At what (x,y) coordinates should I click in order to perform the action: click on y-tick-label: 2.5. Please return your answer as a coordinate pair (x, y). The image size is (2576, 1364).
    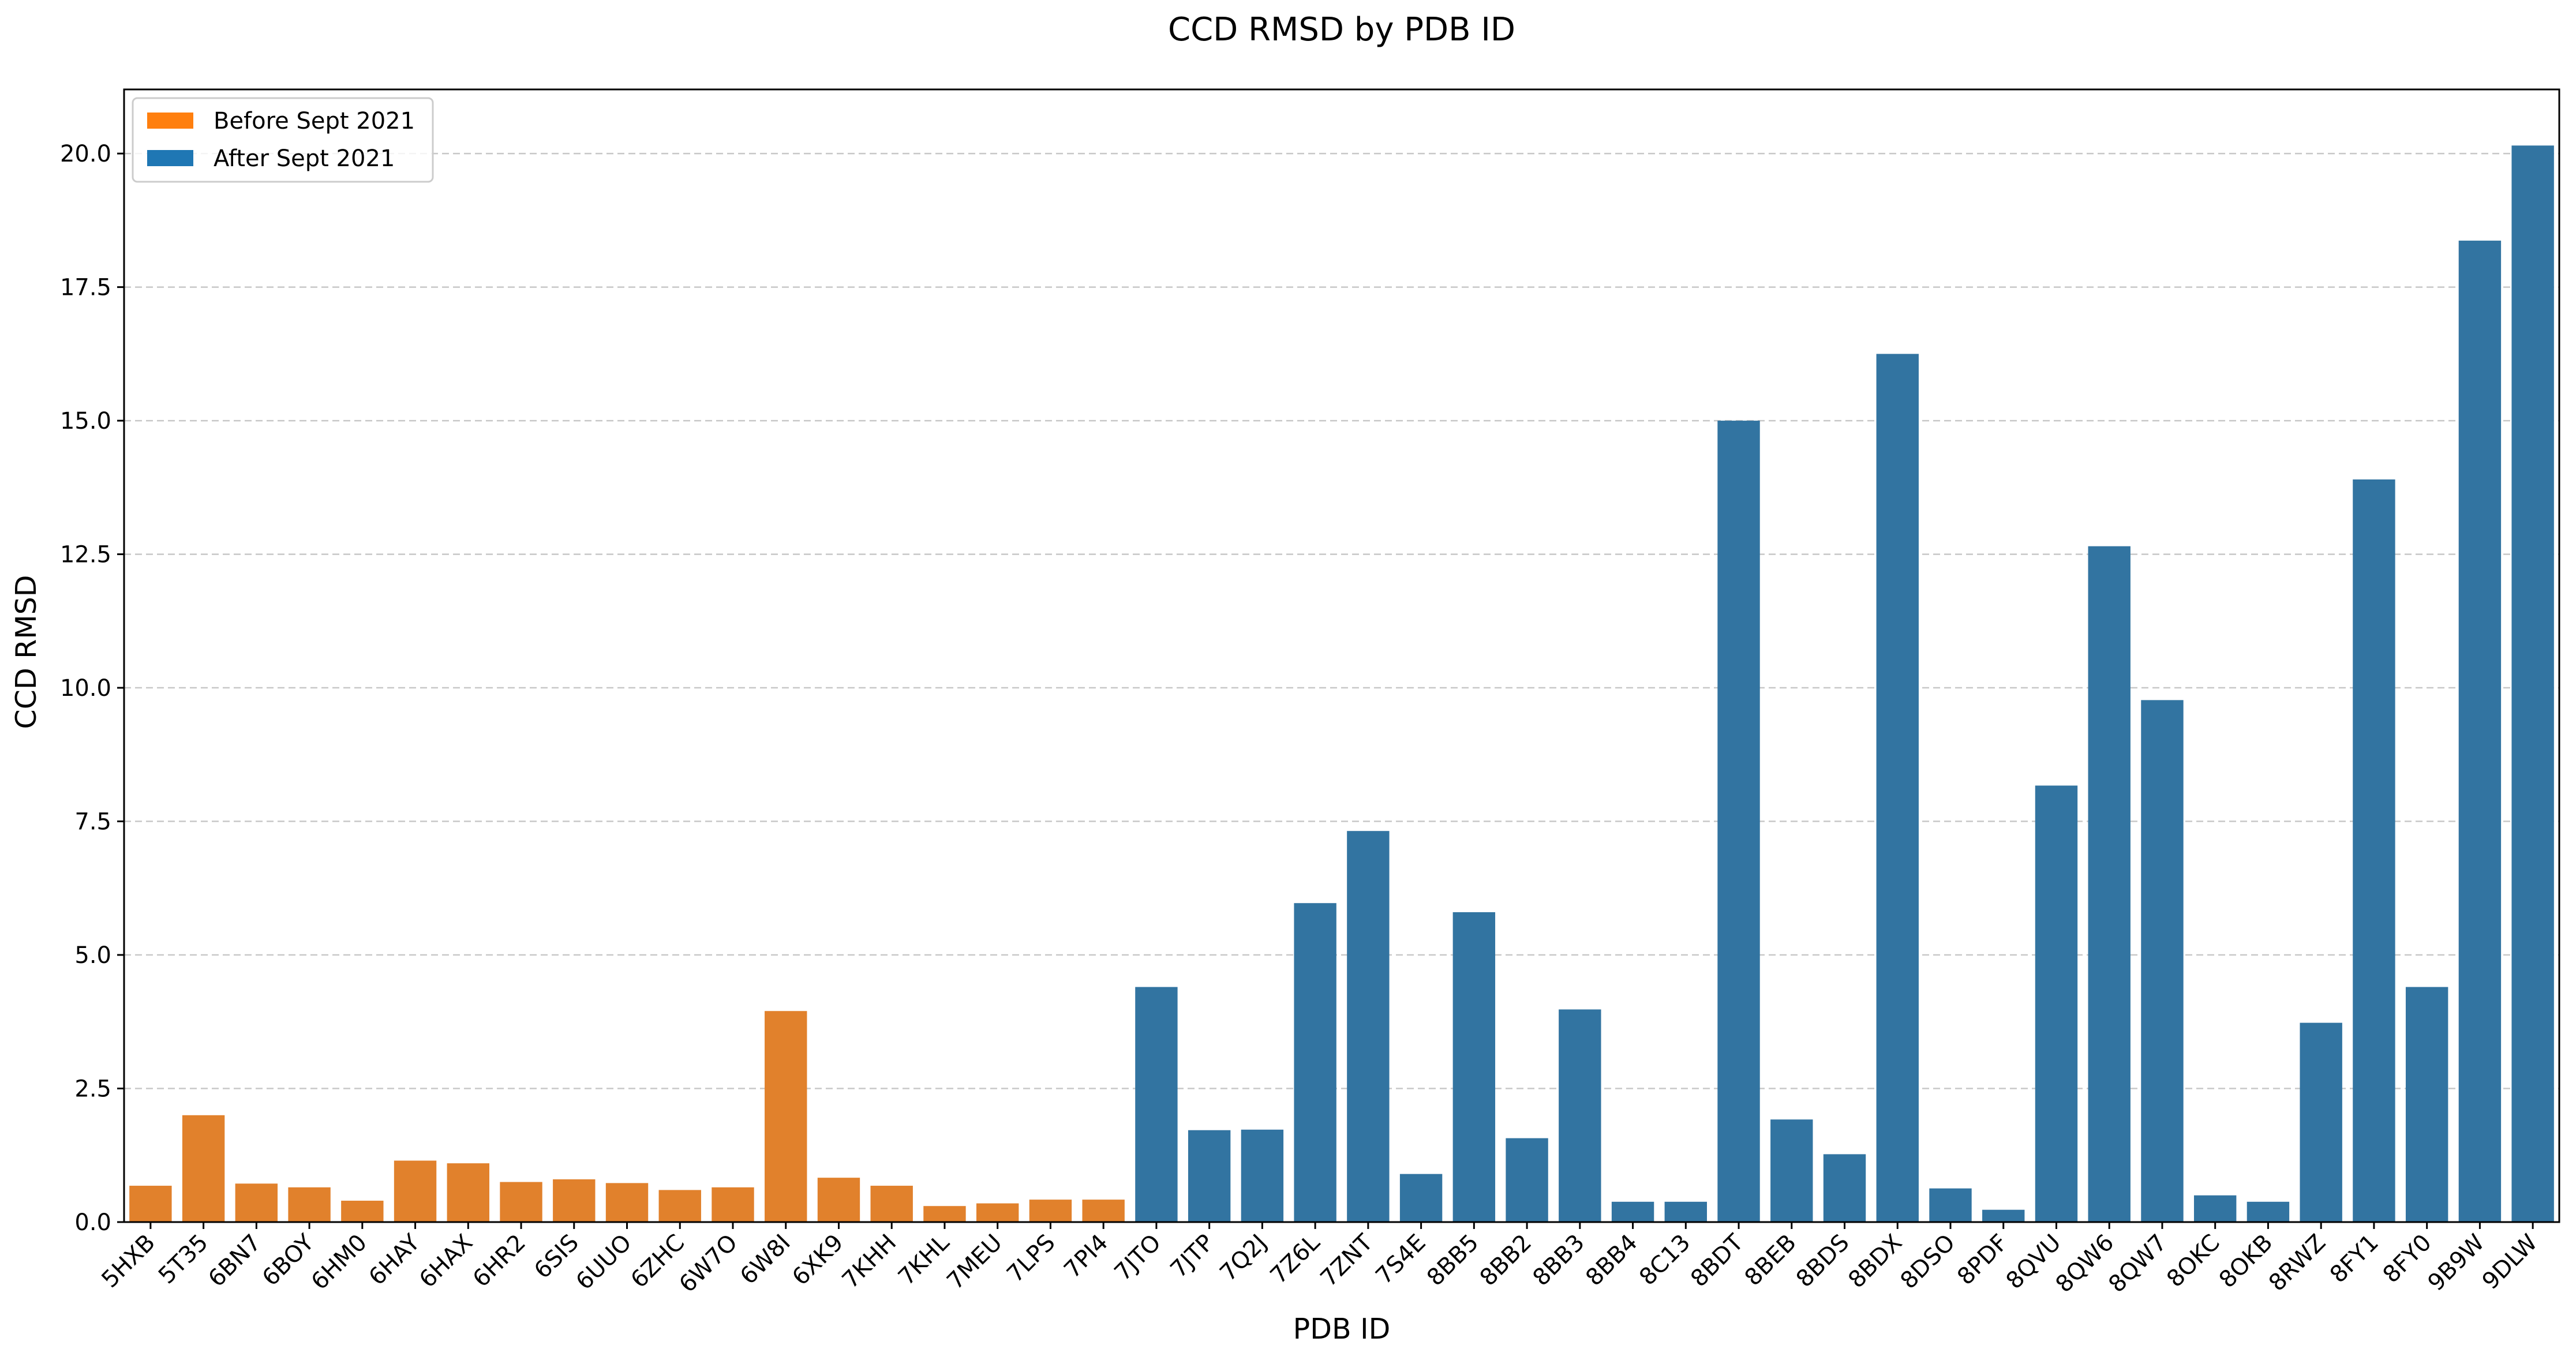
    Looking at the image, I should click on (93, 1089).